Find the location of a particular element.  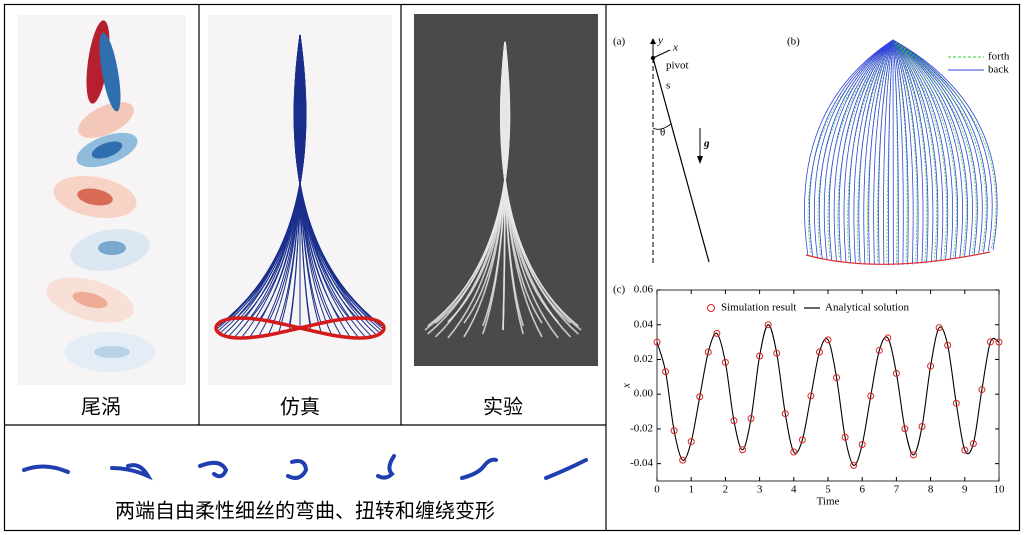

x-axis-title: Time is located at coordinates (828, 502).